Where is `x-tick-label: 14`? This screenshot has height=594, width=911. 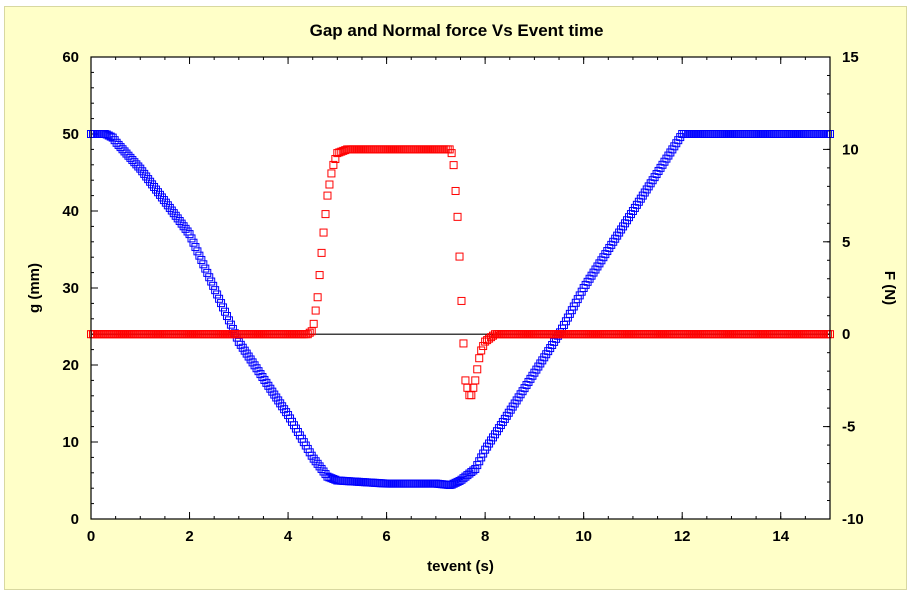
x-tick-label: 14 is located at coordinates (780, 536).